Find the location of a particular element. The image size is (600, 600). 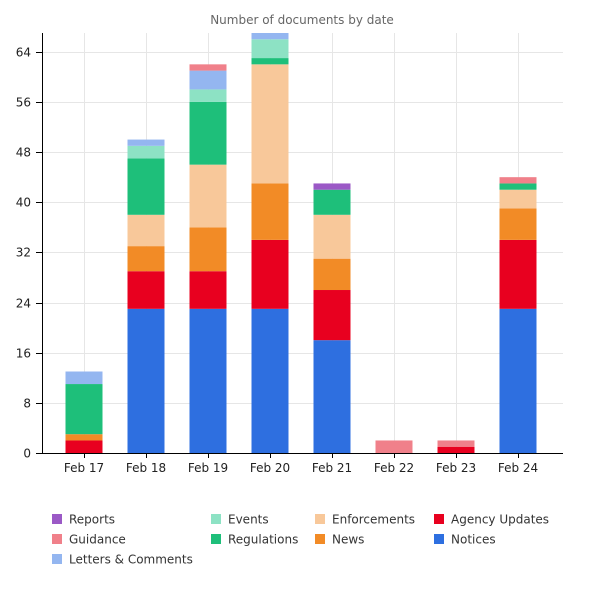

legend-label: Notices is located at coordinates (473, 540).